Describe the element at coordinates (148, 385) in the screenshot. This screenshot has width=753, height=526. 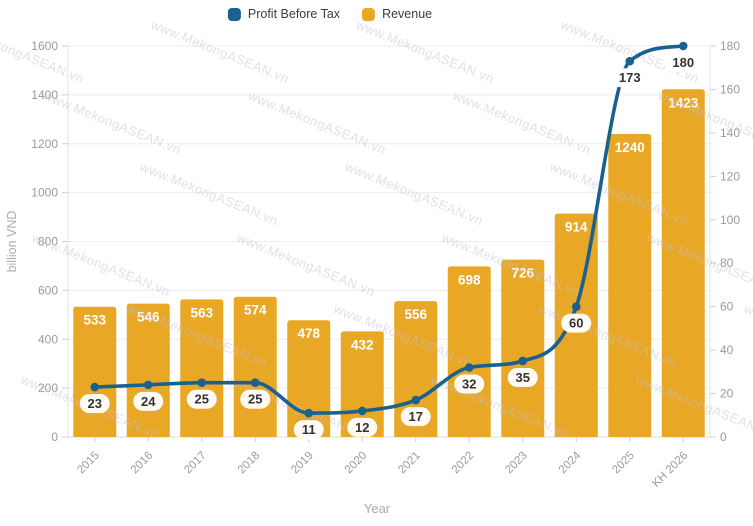
I see `profit-point-2016` at that location.